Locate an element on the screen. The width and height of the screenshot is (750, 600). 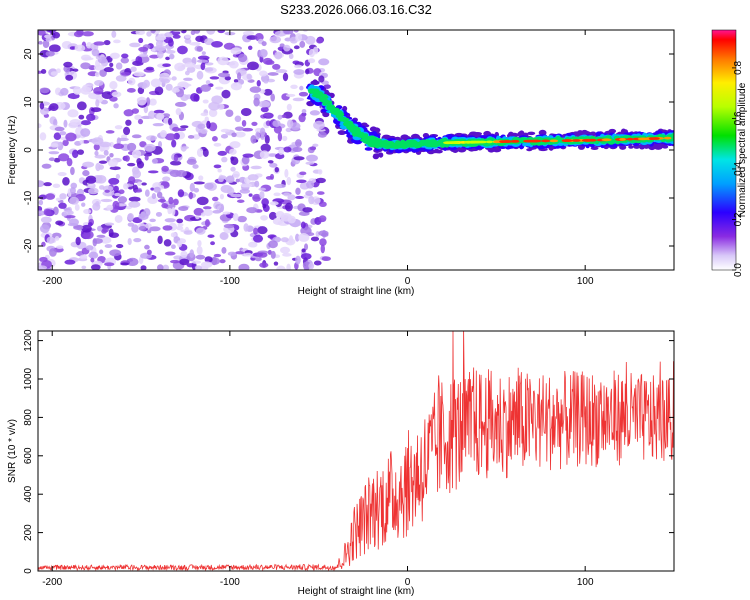
colorbar-gradient is located at coordinates (724, 150).